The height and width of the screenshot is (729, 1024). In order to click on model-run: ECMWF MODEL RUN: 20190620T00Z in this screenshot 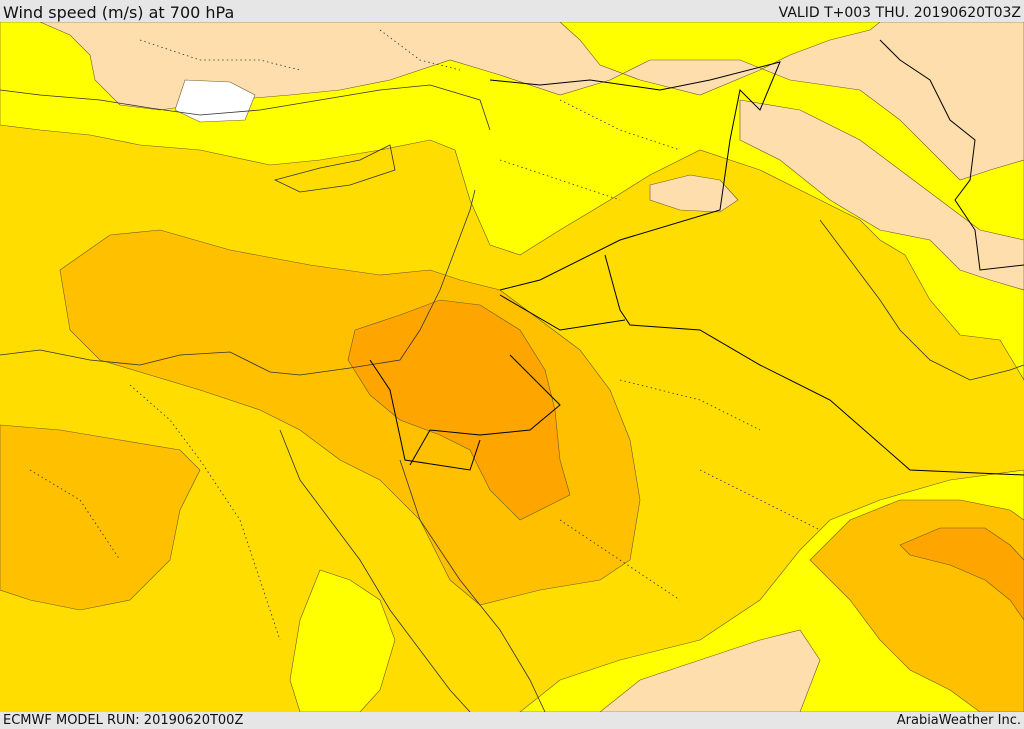, I will do `click(123, 720)`.